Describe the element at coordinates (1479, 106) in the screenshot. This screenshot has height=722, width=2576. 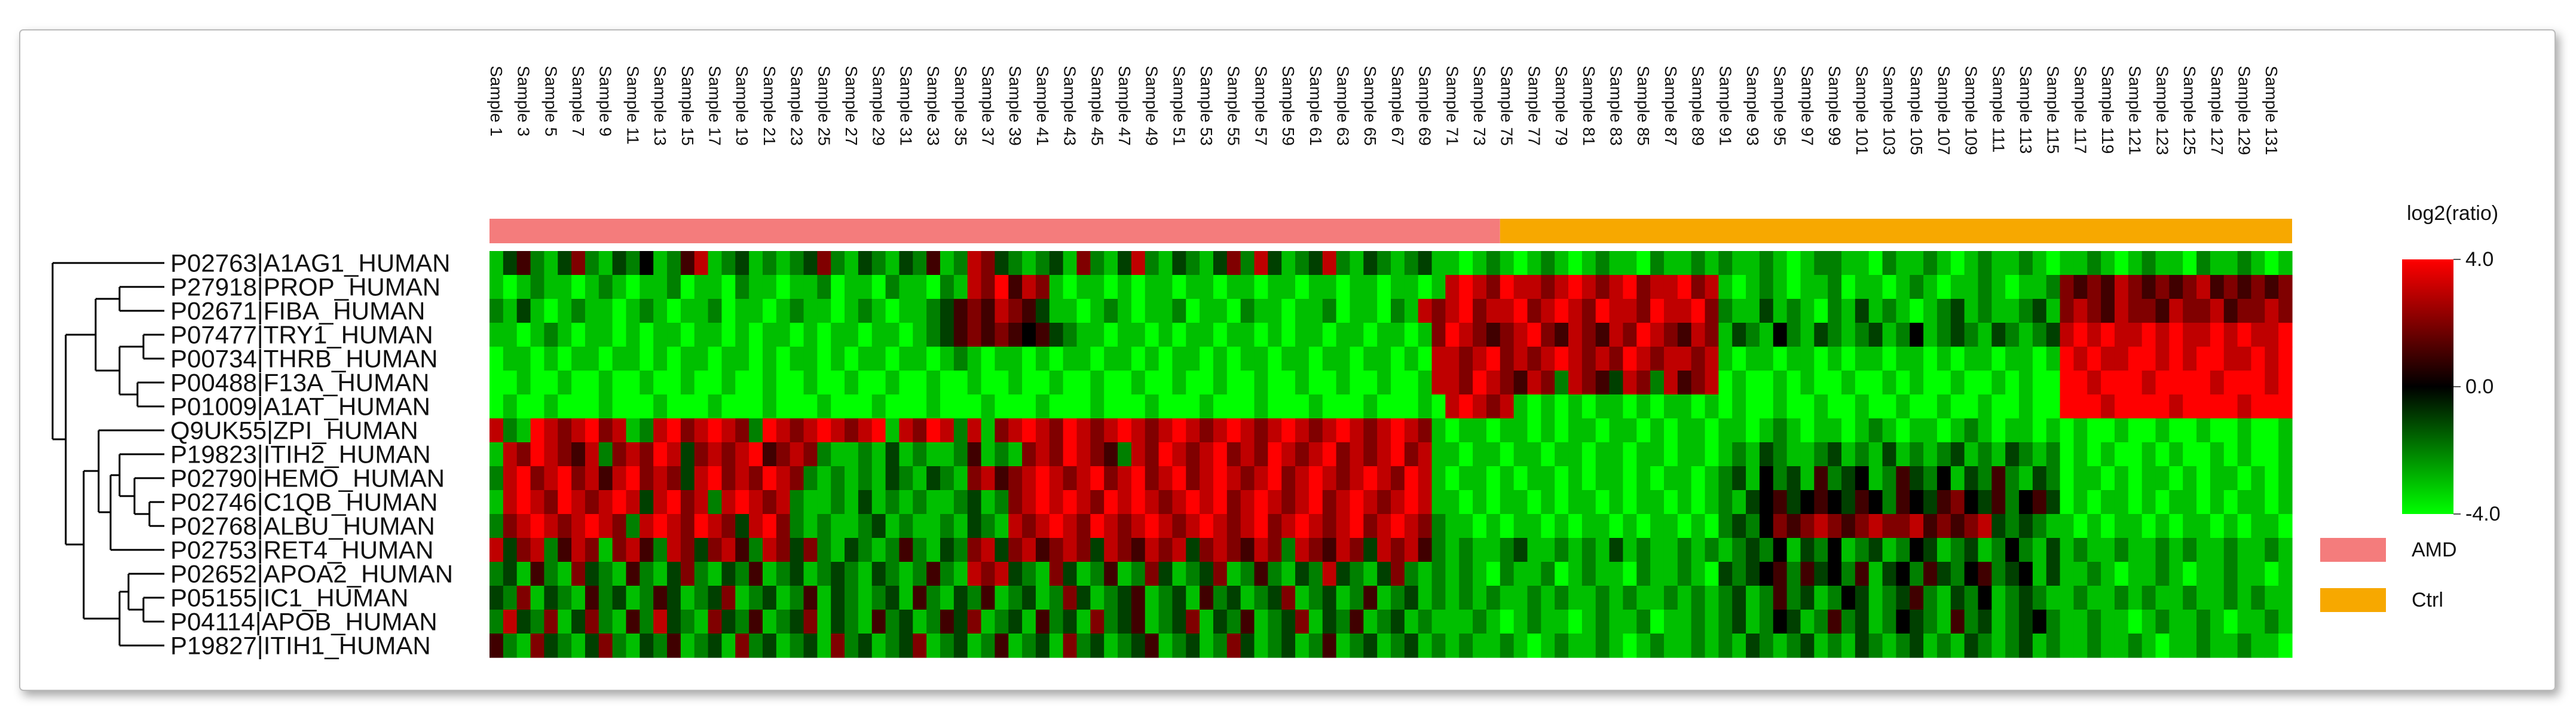
I see `column-label: Sample 73` at that location.